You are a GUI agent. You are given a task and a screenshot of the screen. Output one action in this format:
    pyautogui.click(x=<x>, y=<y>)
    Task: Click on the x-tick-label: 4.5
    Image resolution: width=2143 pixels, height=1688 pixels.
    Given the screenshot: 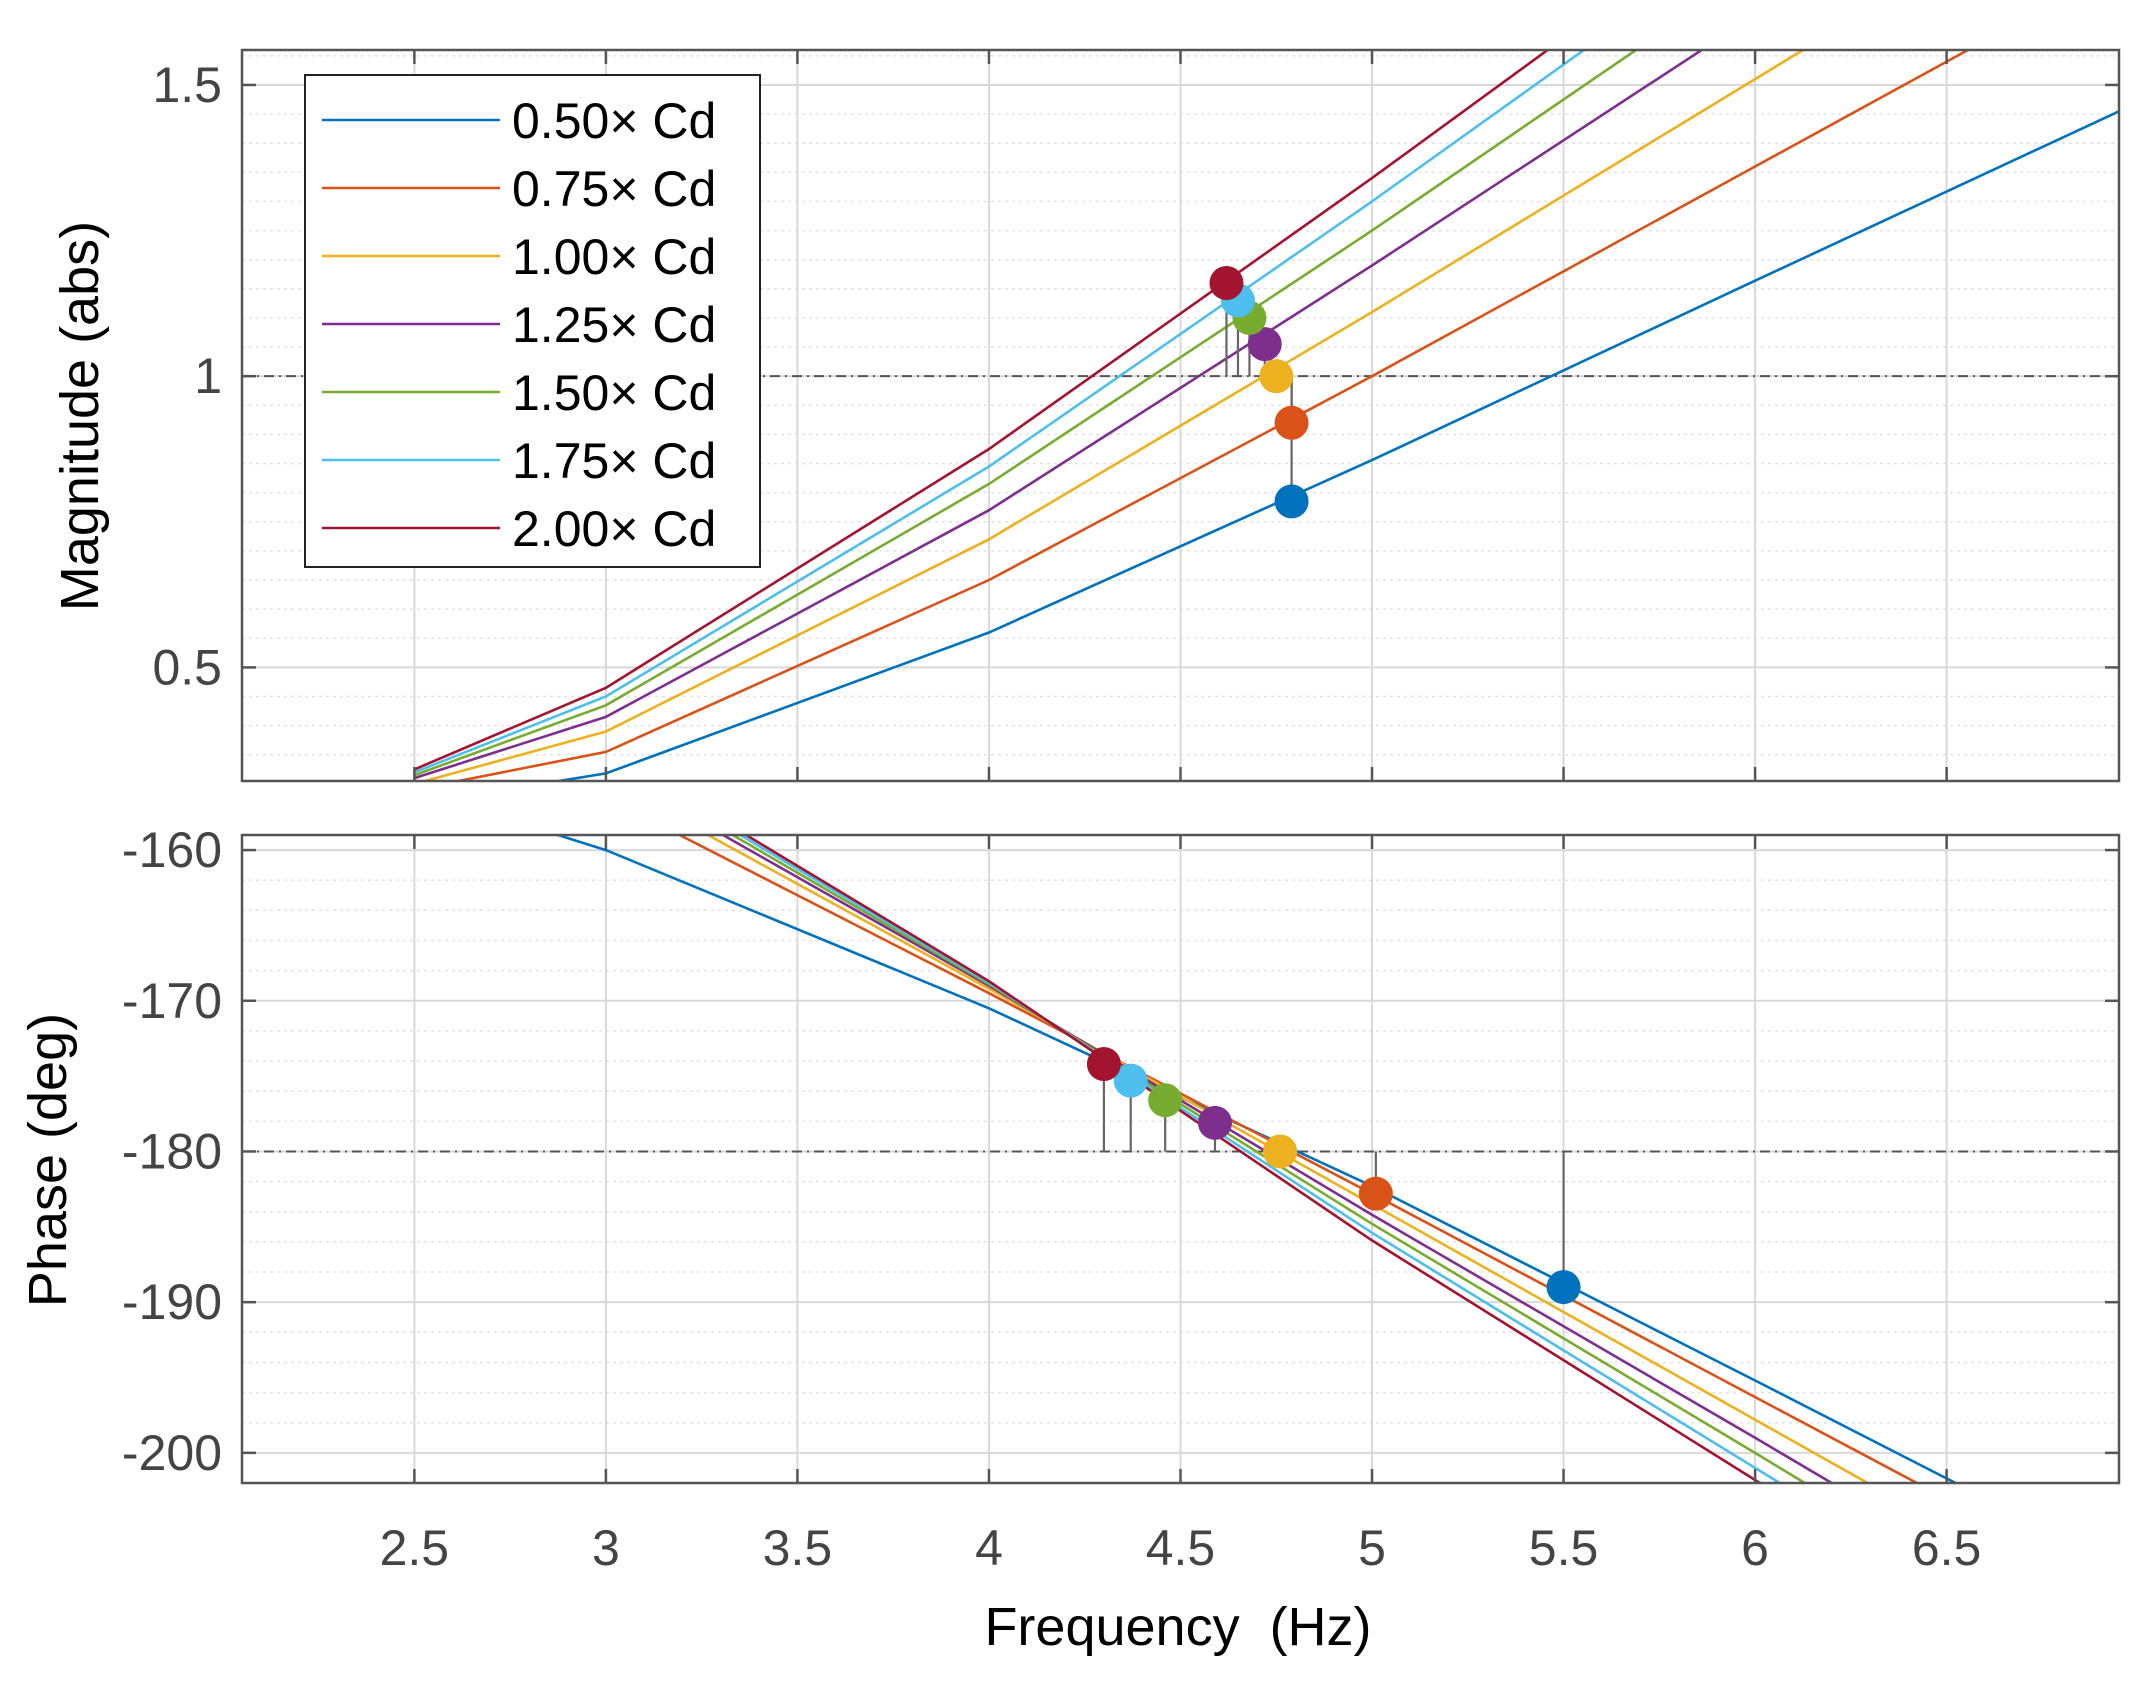 What is the action you would take?
    pyautogui.click(x=1181, y=1548)
    